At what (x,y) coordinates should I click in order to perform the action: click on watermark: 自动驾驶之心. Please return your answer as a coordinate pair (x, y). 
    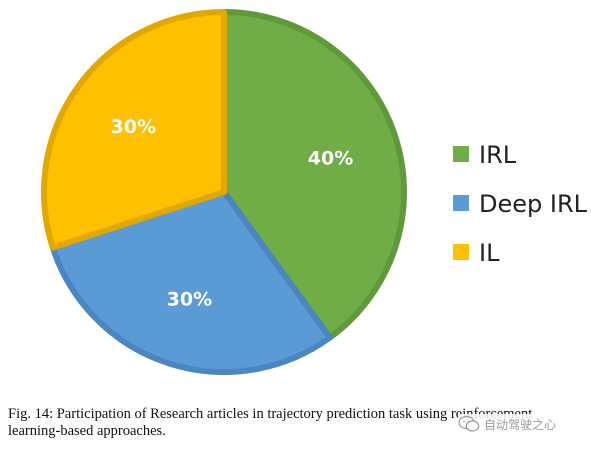
    Looking at the image, I should click on (507, 424).